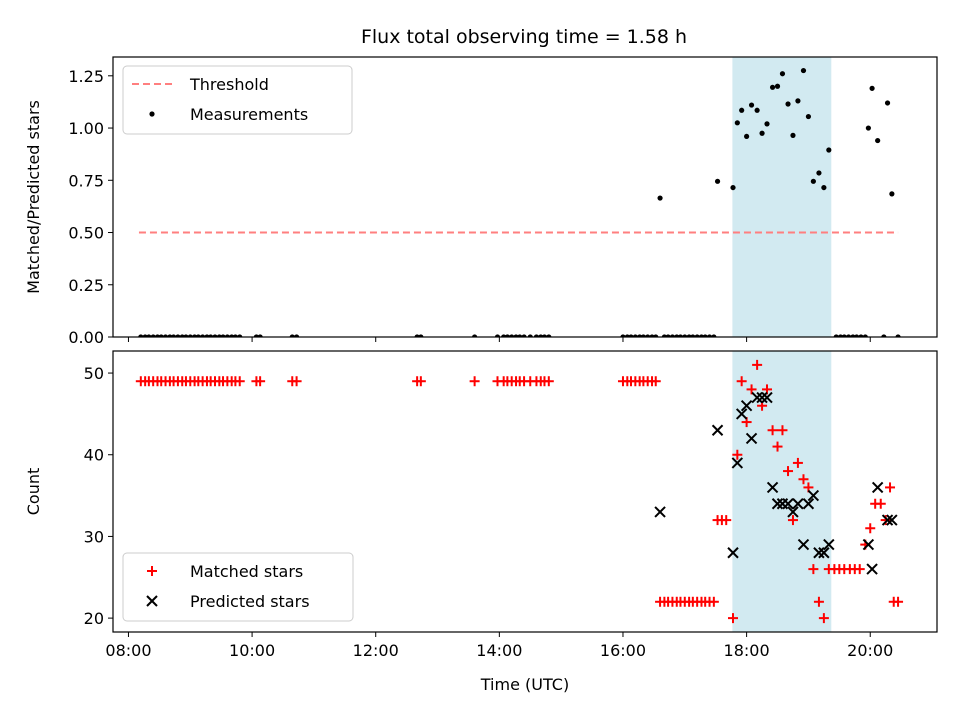 This screenshot has width=960, height=724. Describe the element at coordinates (249, 114) in the screenshot. I see `legend-label: Measurements` at that location.